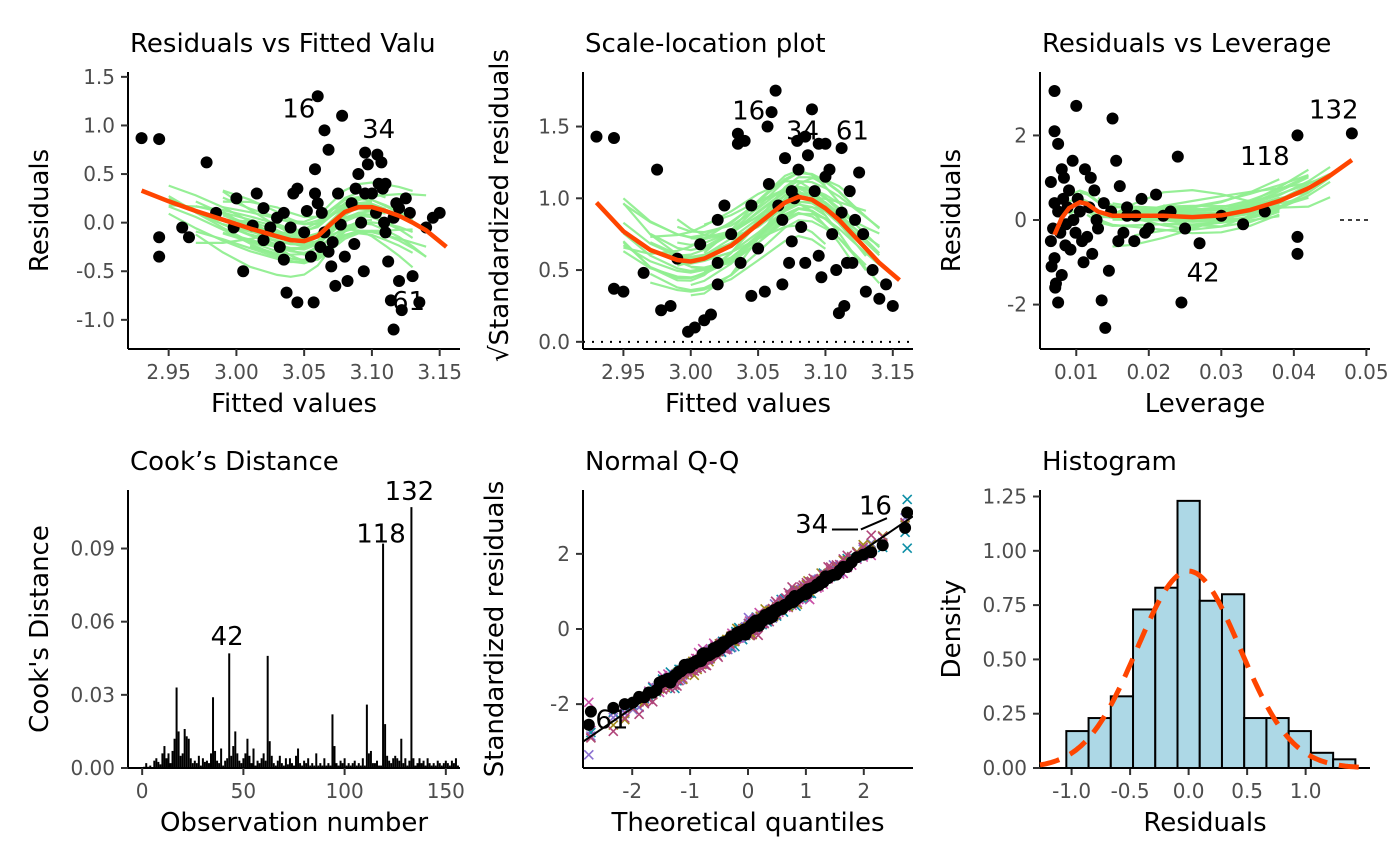 Image resolution: width=1400 pixels, height=866 pixels. What do you see at coordinates (563, 554) in the screenshot?
I see `y-tick-label: 2` at bounding box center [563, 554].